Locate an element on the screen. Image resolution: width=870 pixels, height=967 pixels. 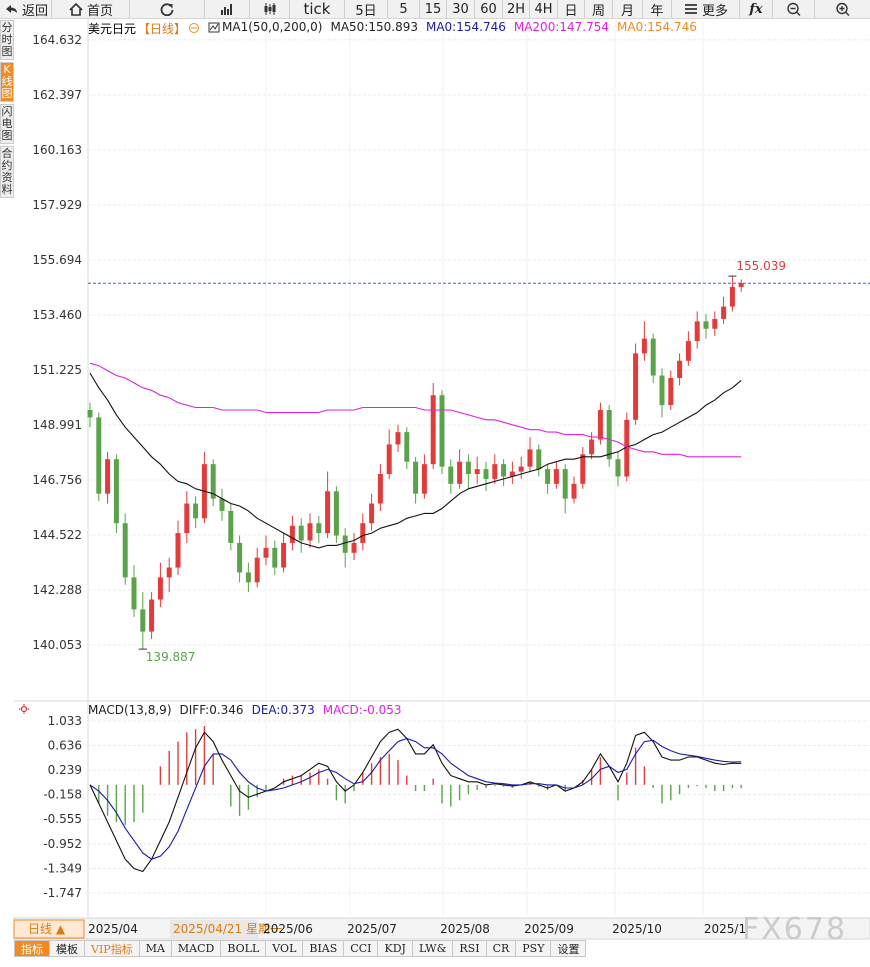
y-tick-label: 162.397 is located at coordinates (57, 95).